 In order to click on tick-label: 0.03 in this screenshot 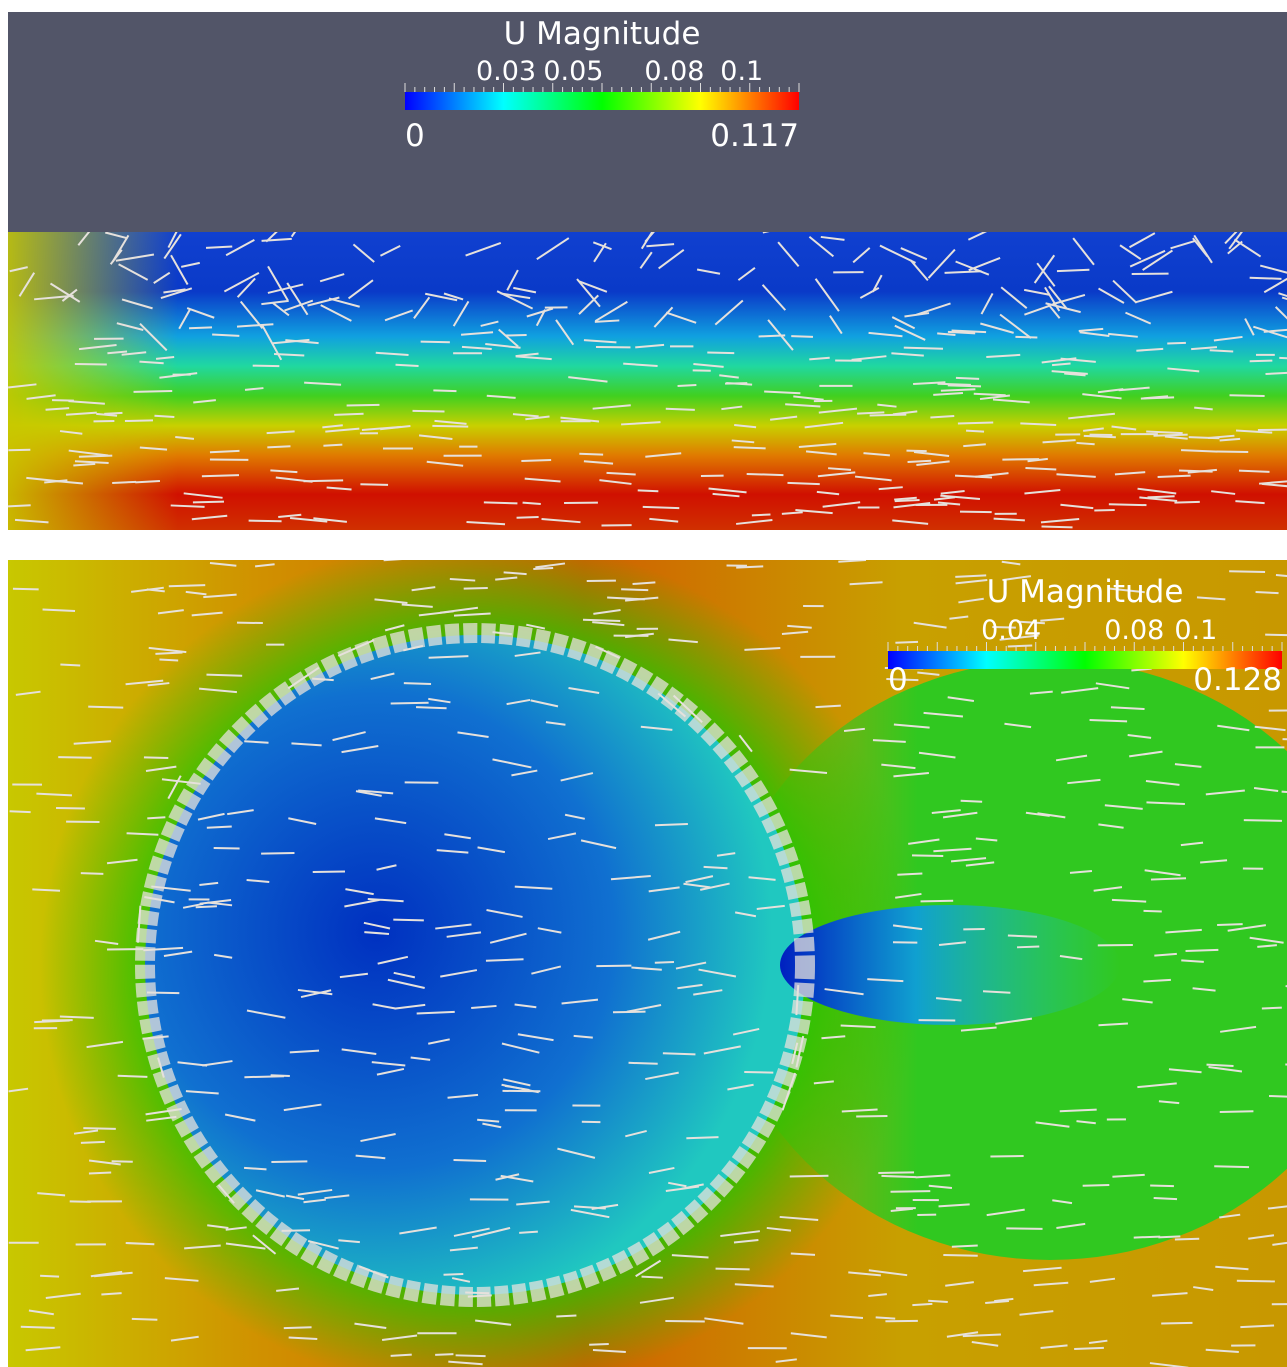, I will do `click(506, 71)`.